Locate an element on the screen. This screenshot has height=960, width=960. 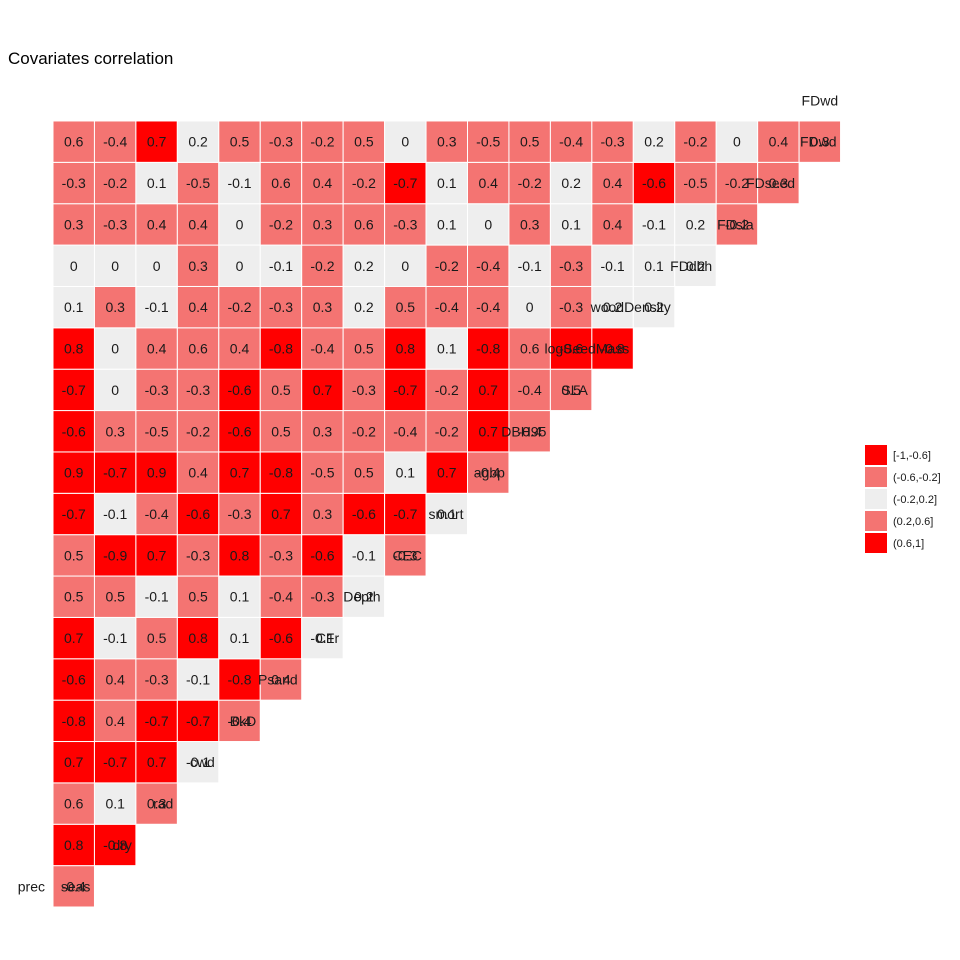
variable-label: CFr is located at coordinates (328, 638).